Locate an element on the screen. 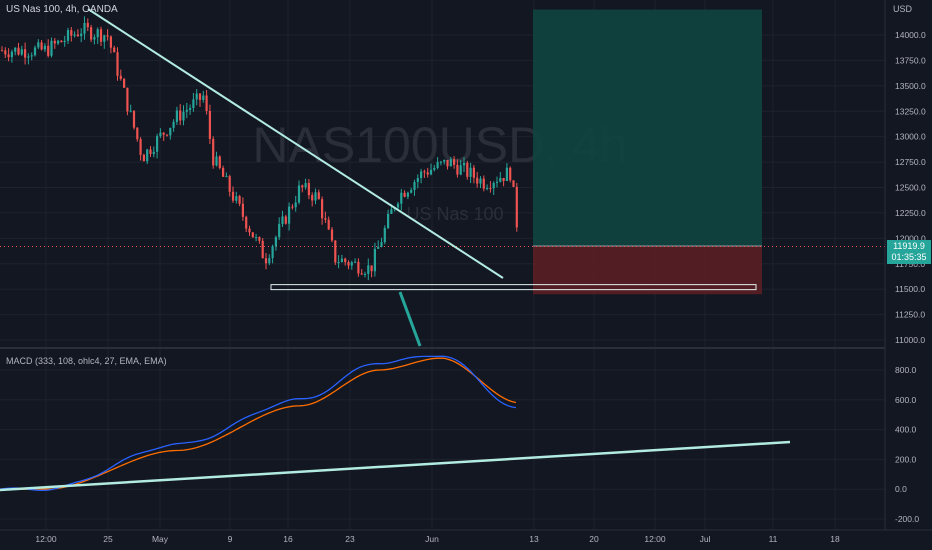 The image size is (932, 550). time-tick-label: 16 is located at coordinates (288, 539).